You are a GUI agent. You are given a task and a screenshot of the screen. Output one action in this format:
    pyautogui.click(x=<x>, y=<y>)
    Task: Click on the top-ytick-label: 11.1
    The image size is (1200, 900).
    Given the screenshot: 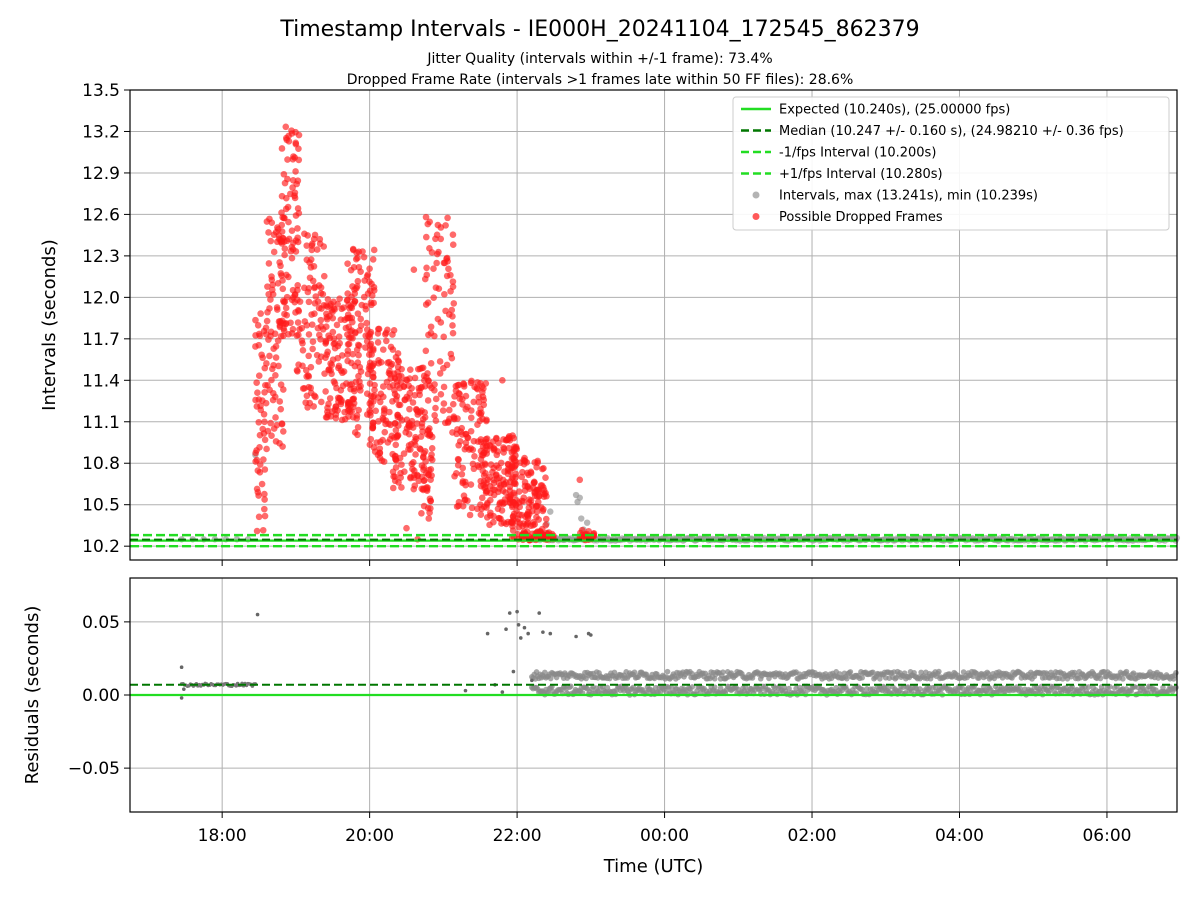 What is the action you would take?
    pyautogui.click(x=101, y=423)
    